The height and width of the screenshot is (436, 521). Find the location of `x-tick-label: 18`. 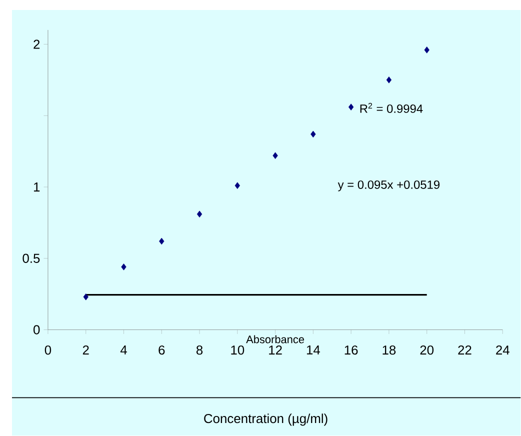

x-tick-label: 18 is located at coordinates (389, 350).